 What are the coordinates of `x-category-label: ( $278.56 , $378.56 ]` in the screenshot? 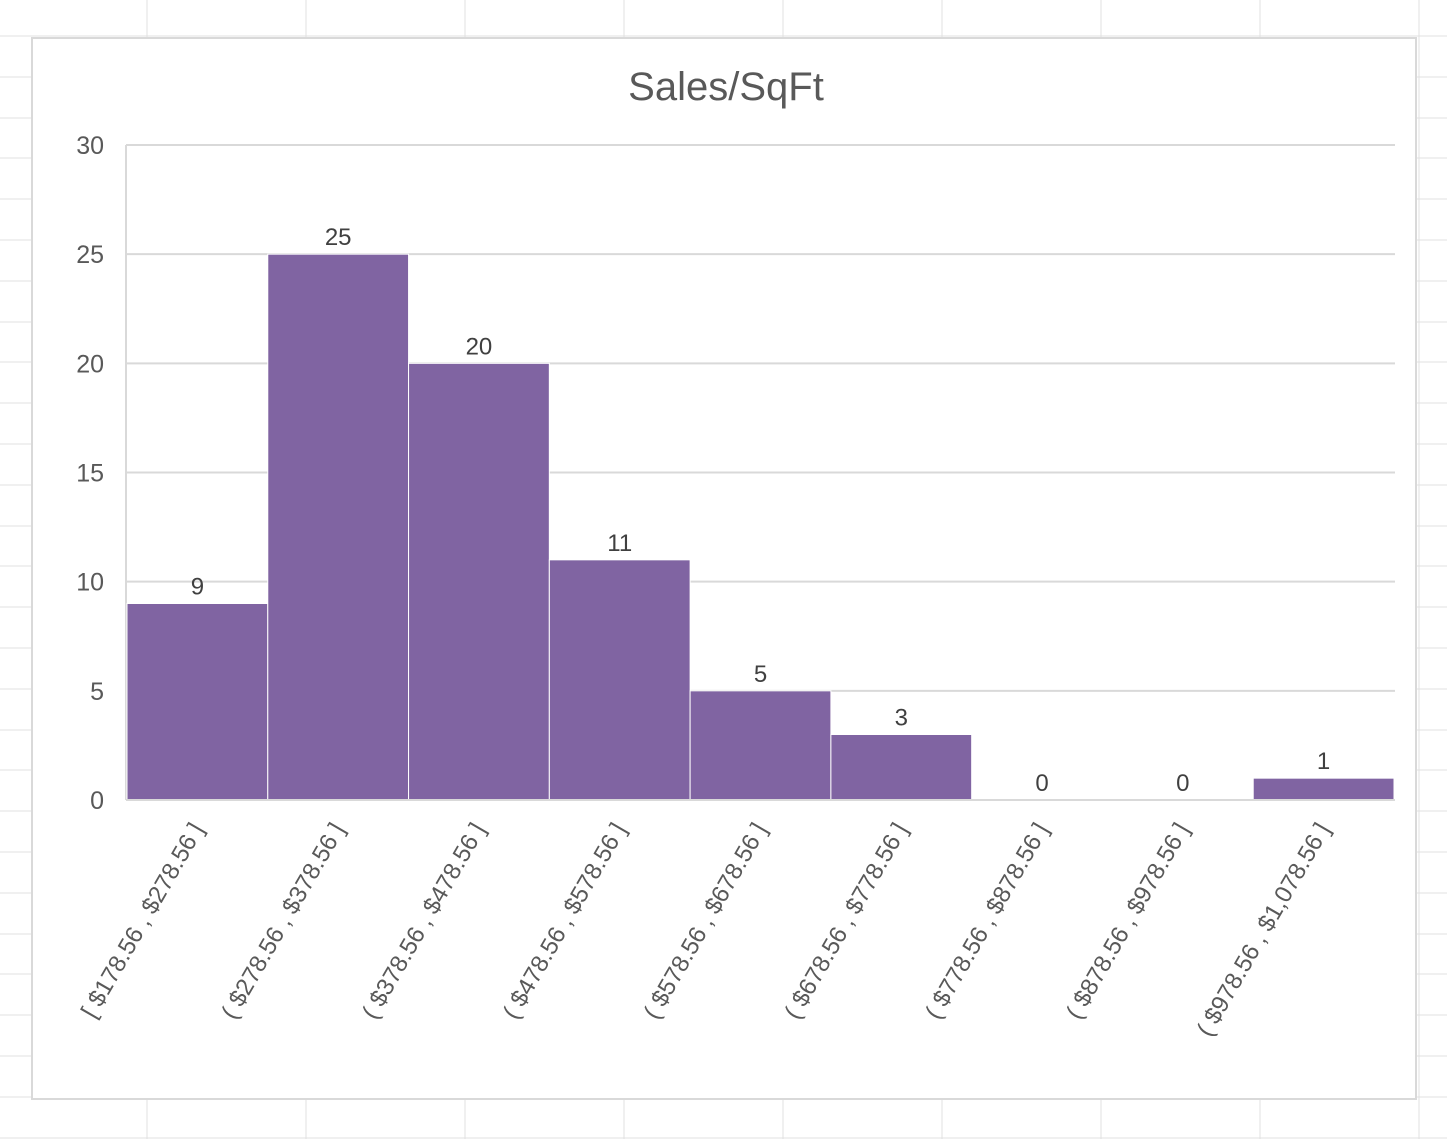 It's located at (283, 921).